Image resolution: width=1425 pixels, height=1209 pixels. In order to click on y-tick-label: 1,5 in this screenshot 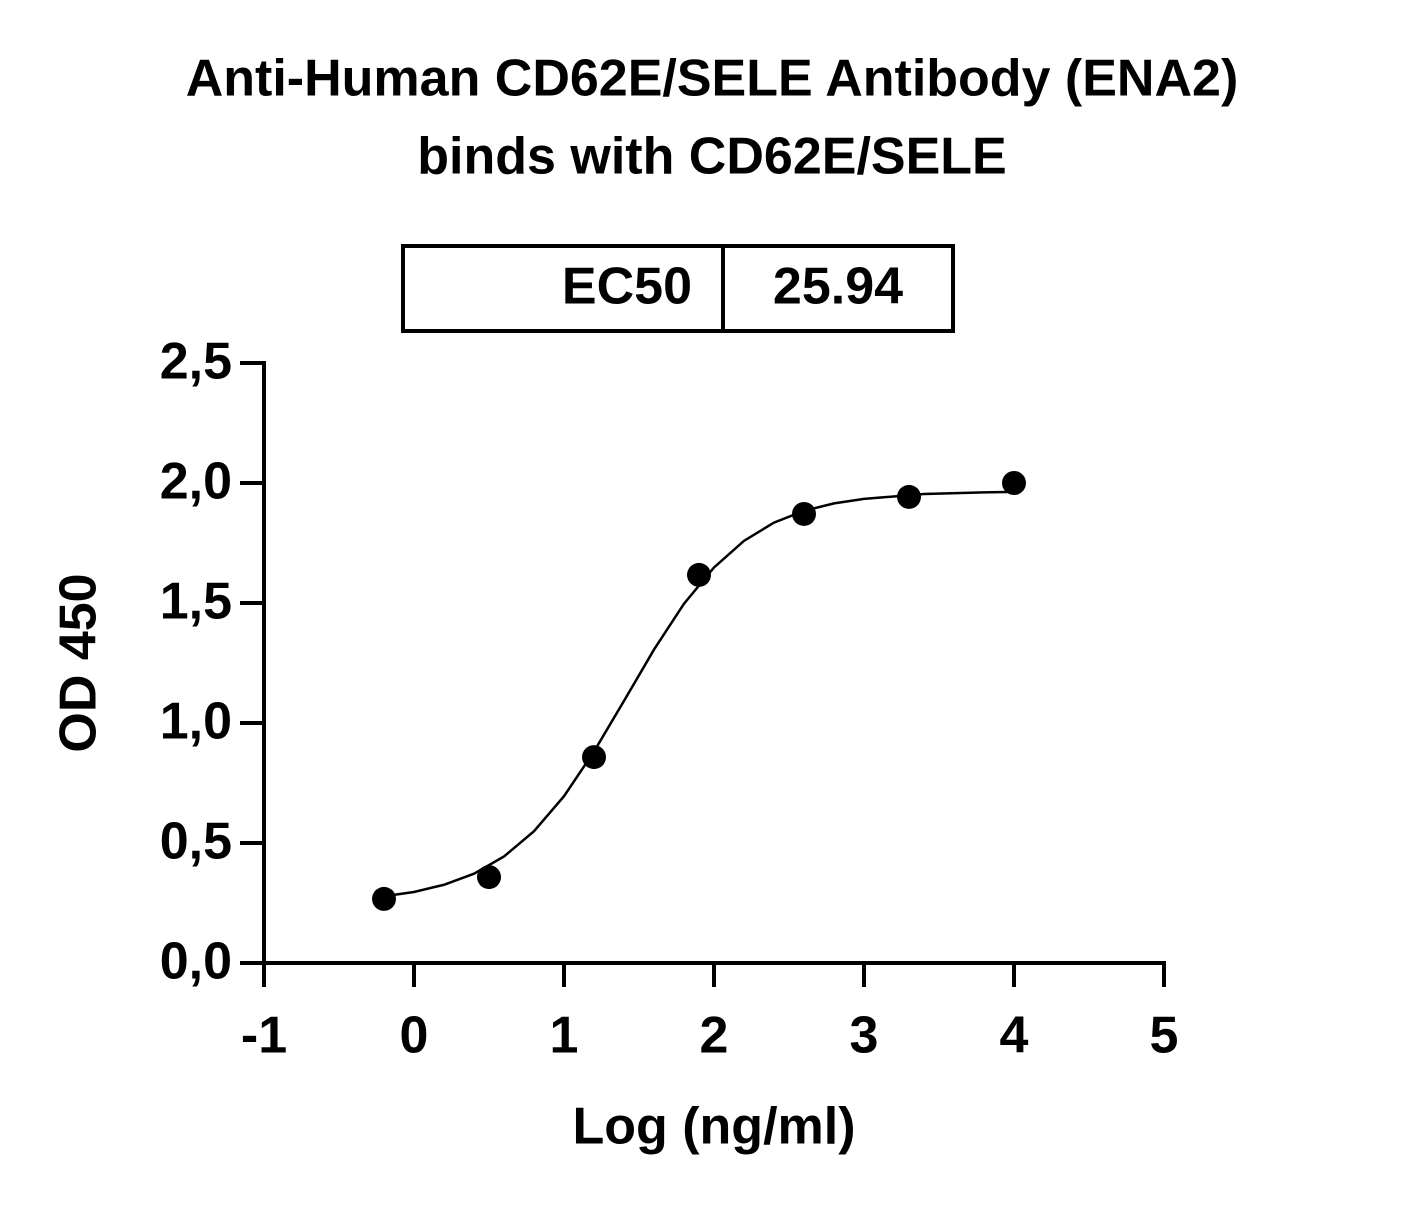, I will do `click(196, 602)`.